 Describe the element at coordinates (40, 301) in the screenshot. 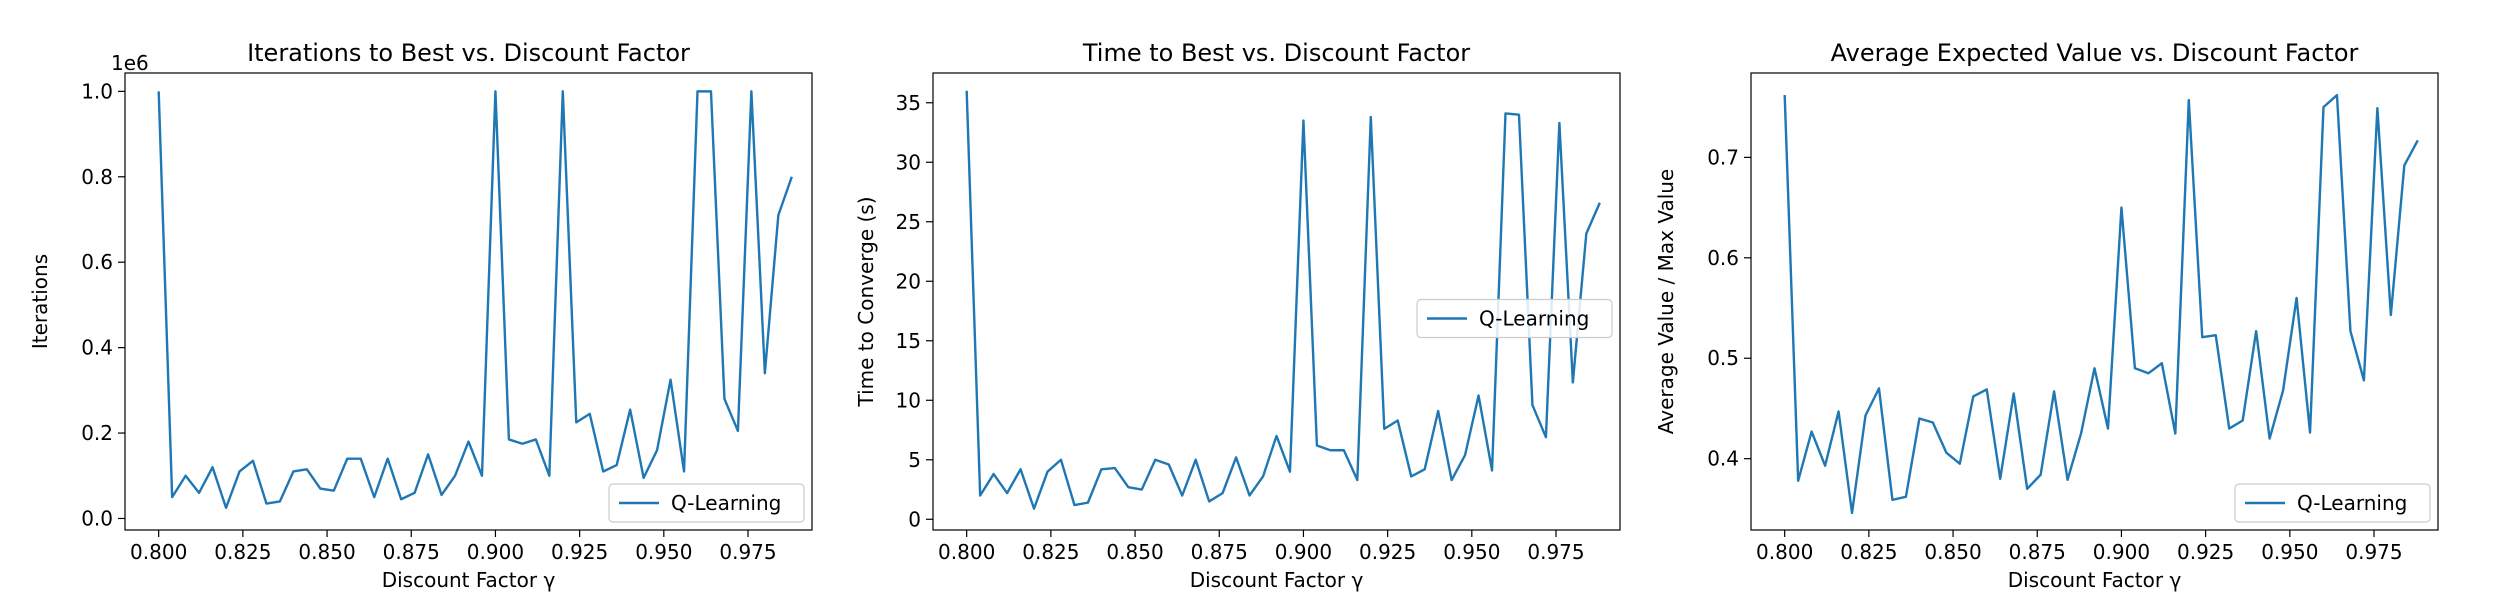

I see `y-axis-label: Iterations` at that location.